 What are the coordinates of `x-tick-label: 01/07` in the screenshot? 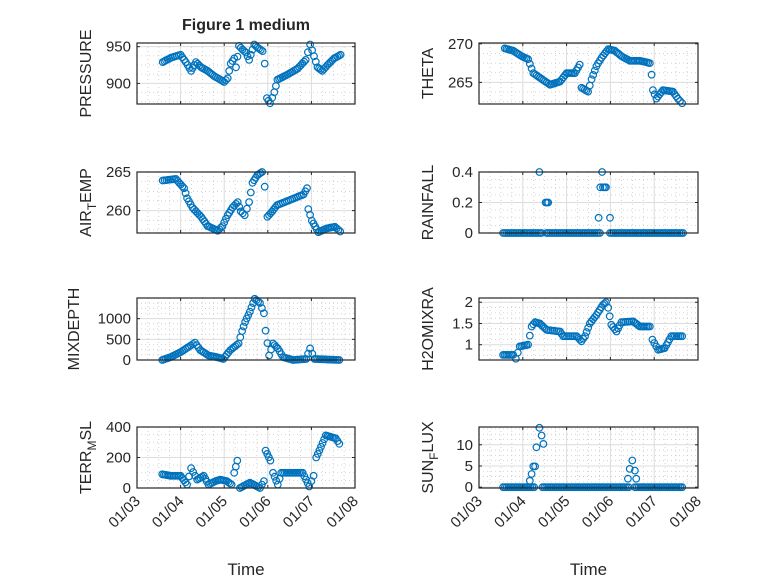 It's located at (299, 512).